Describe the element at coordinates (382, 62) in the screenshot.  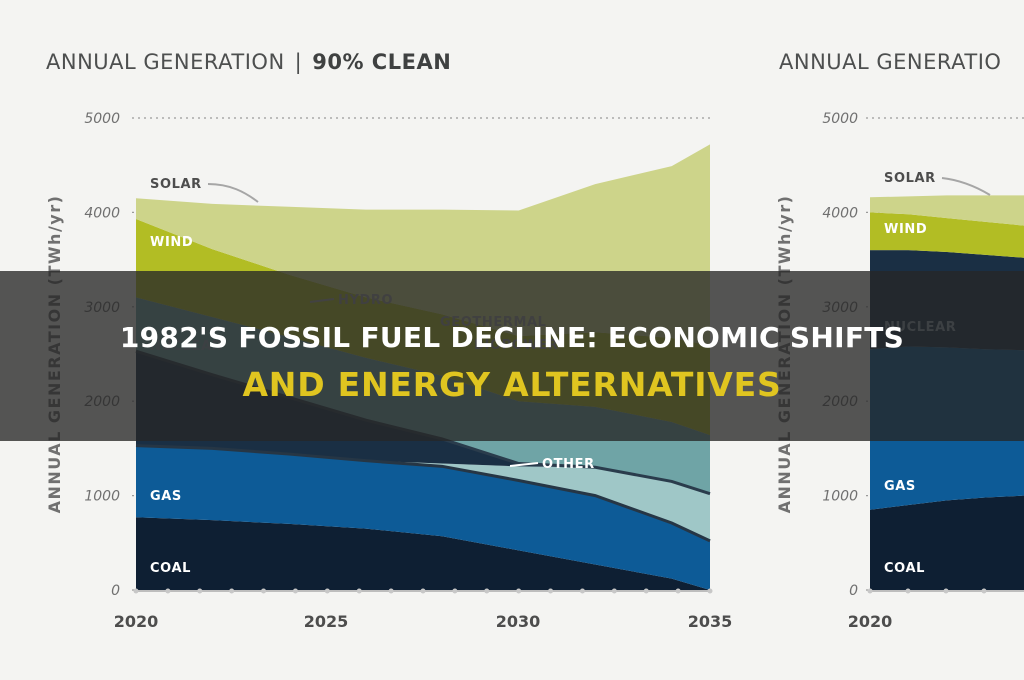
I see `chart-title-bold: 90% CLEAN` at that location.